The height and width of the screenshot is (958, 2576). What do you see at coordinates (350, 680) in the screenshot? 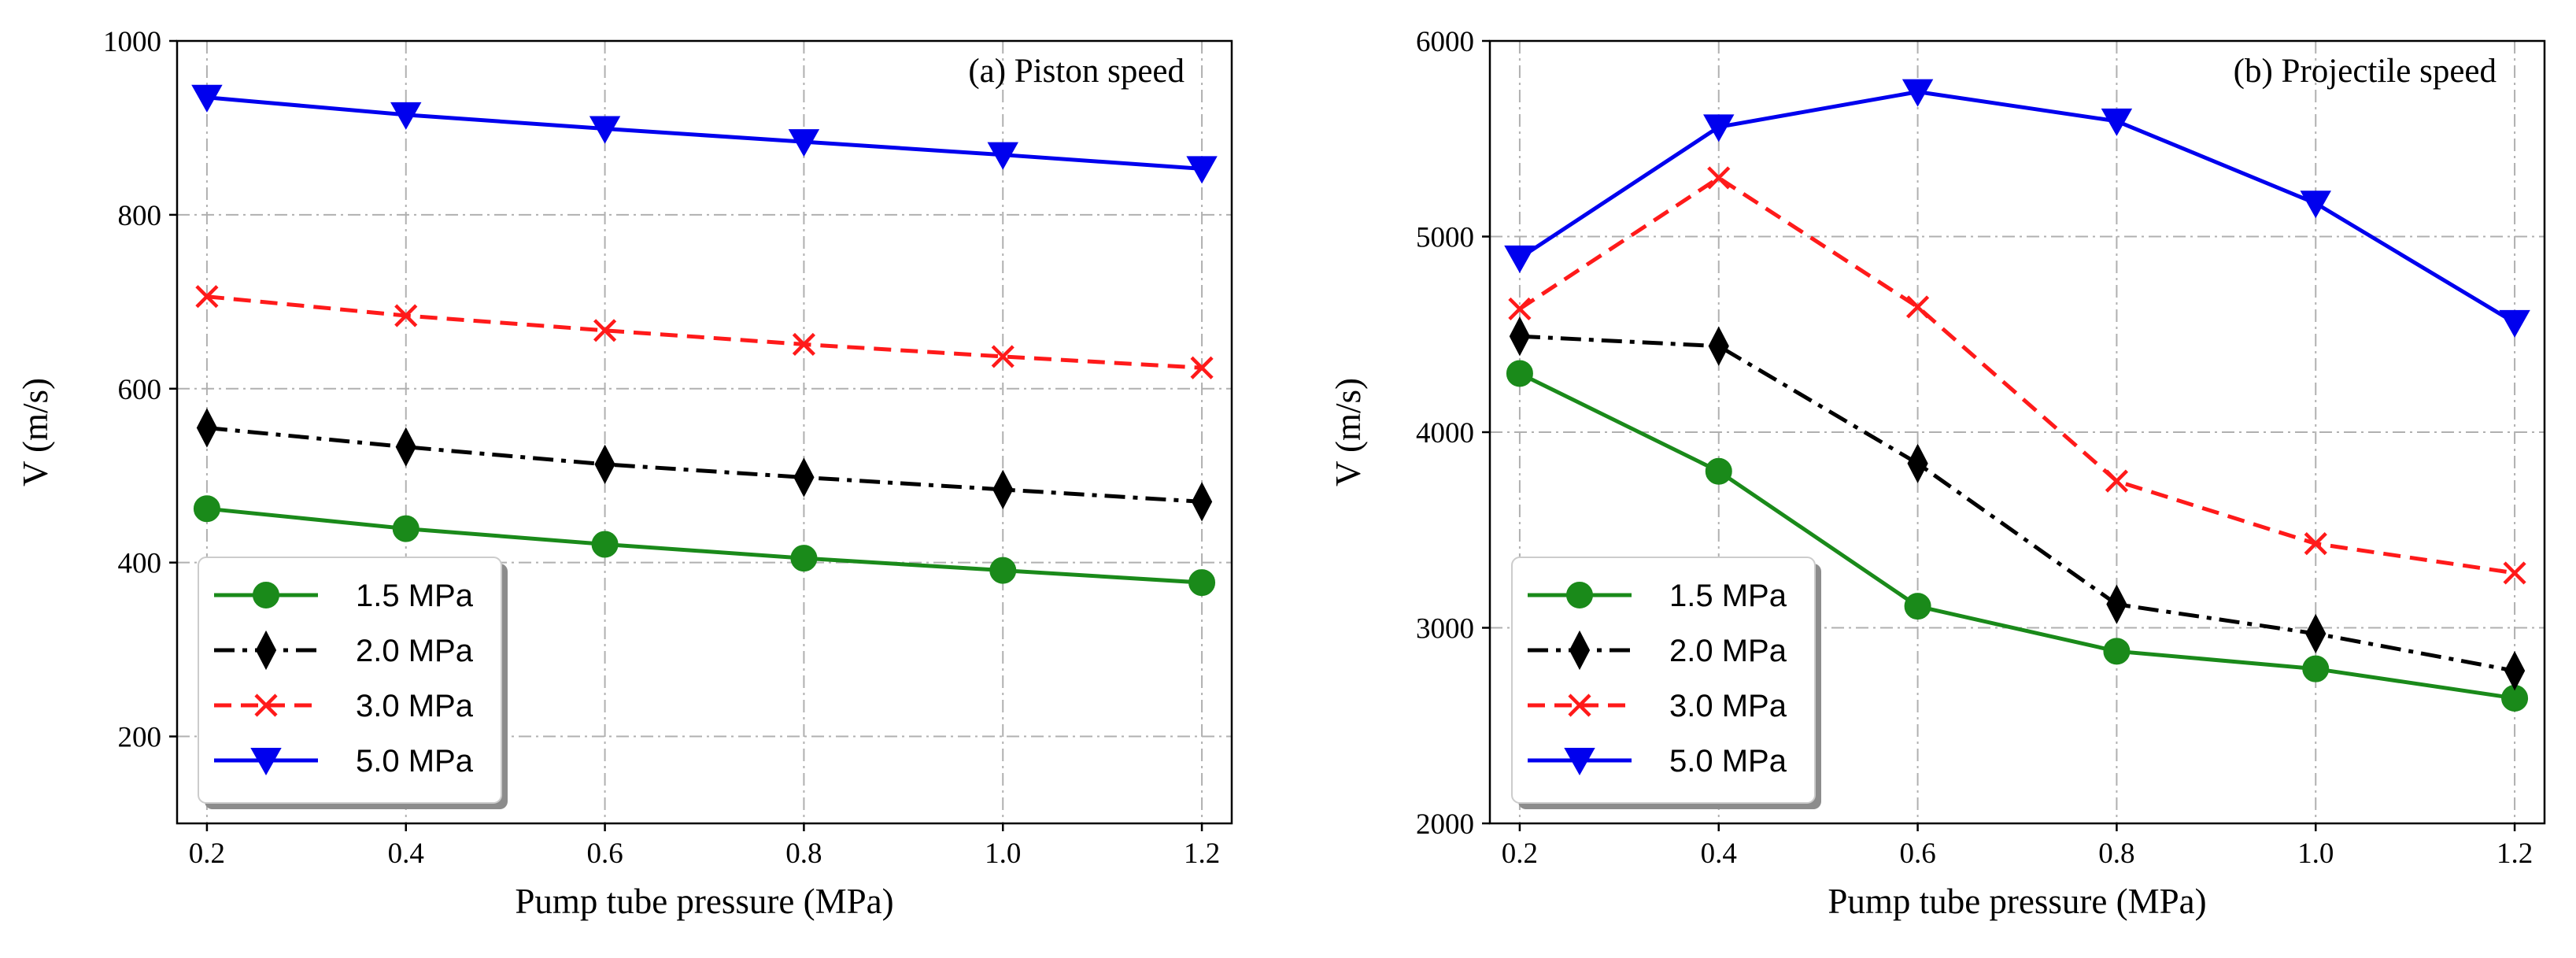
I see `legend-box-a` at bounding box center [350, 680].